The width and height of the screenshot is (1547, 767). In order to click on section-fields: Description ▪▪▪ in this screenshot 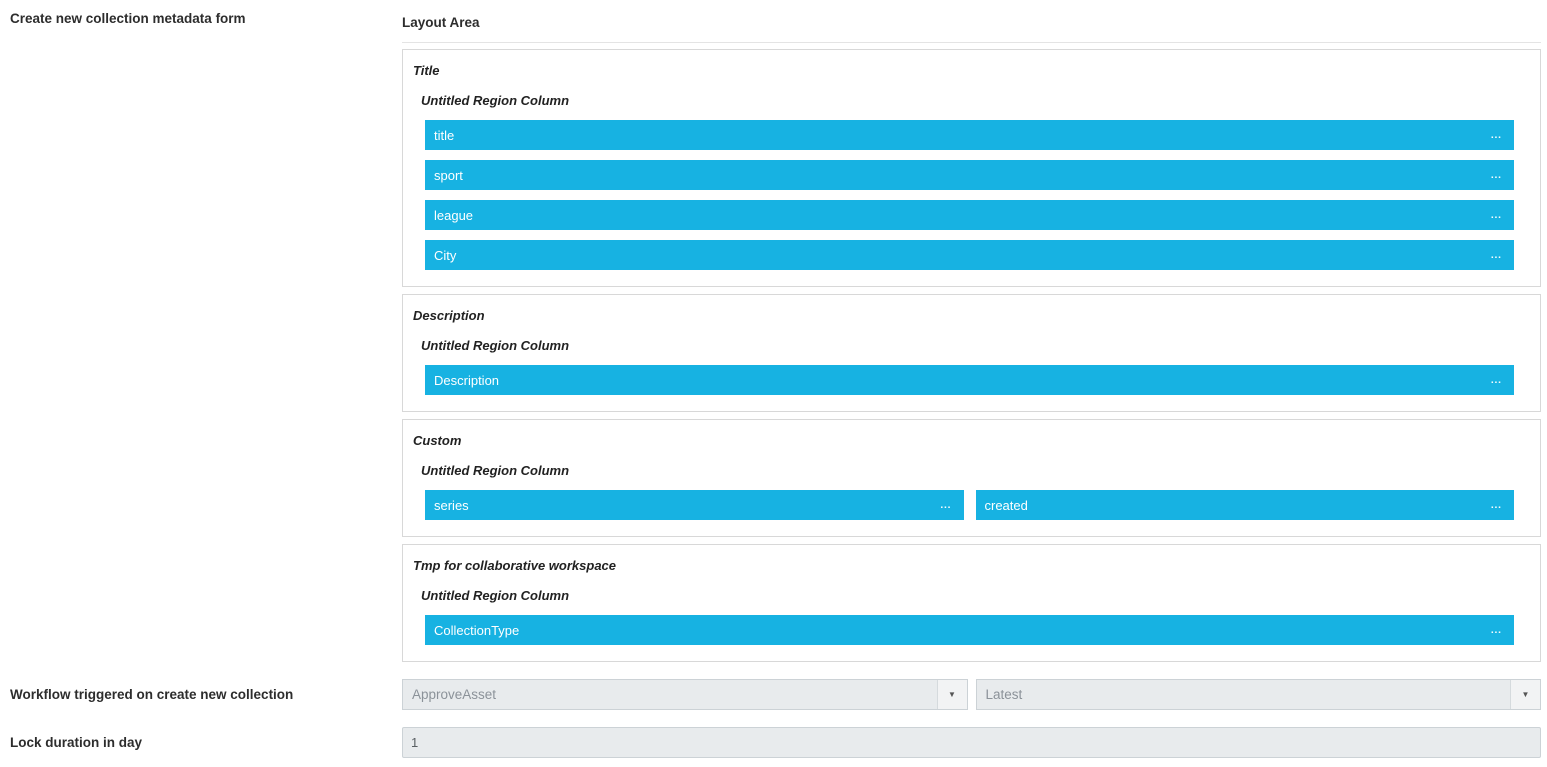, I will do `click(969, 380)`.